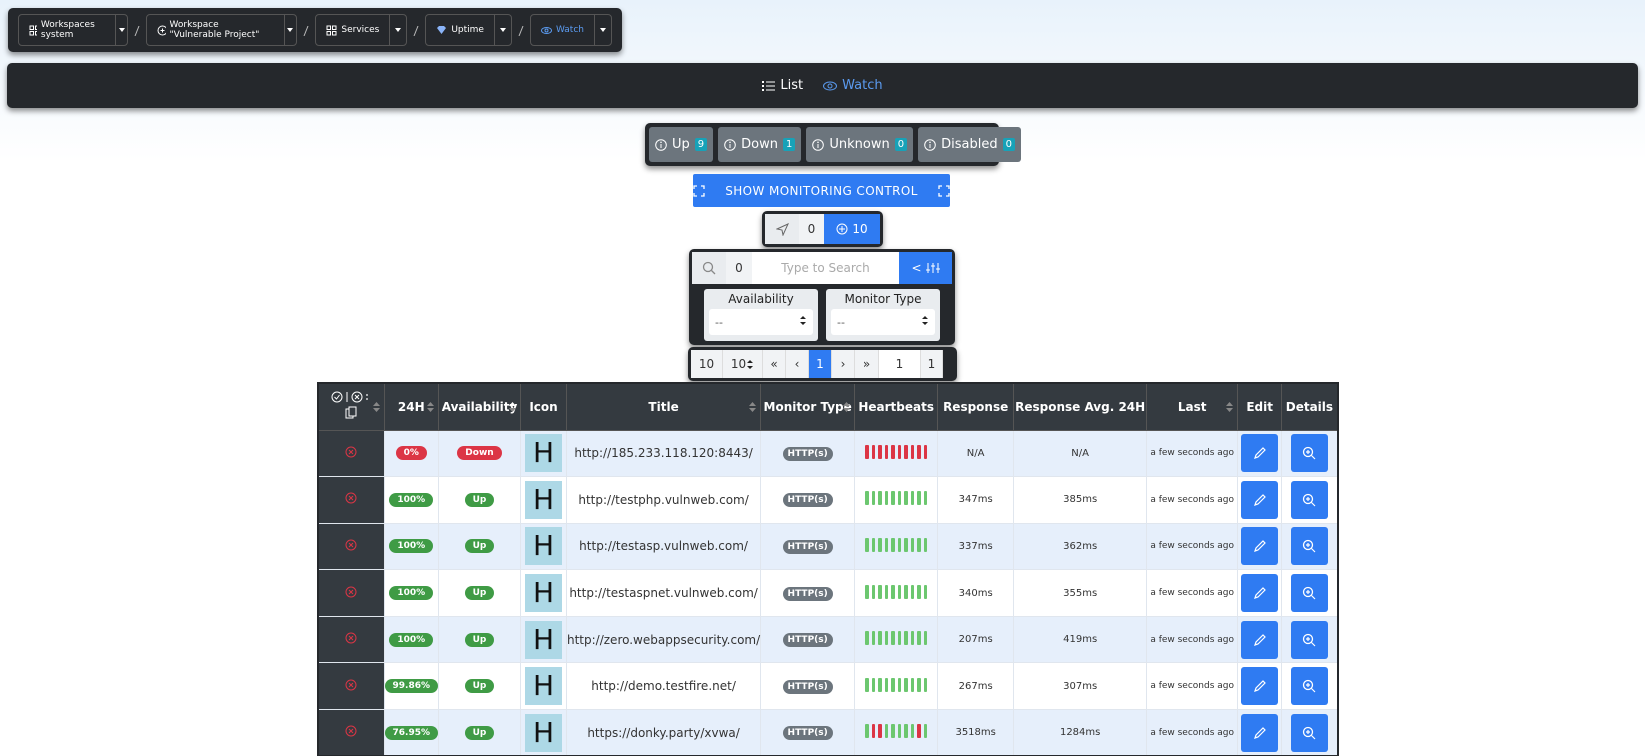 The height and width of the screenshot is (756, 1645). I want to click on column-header: Monitor Type, so click(808, 406).